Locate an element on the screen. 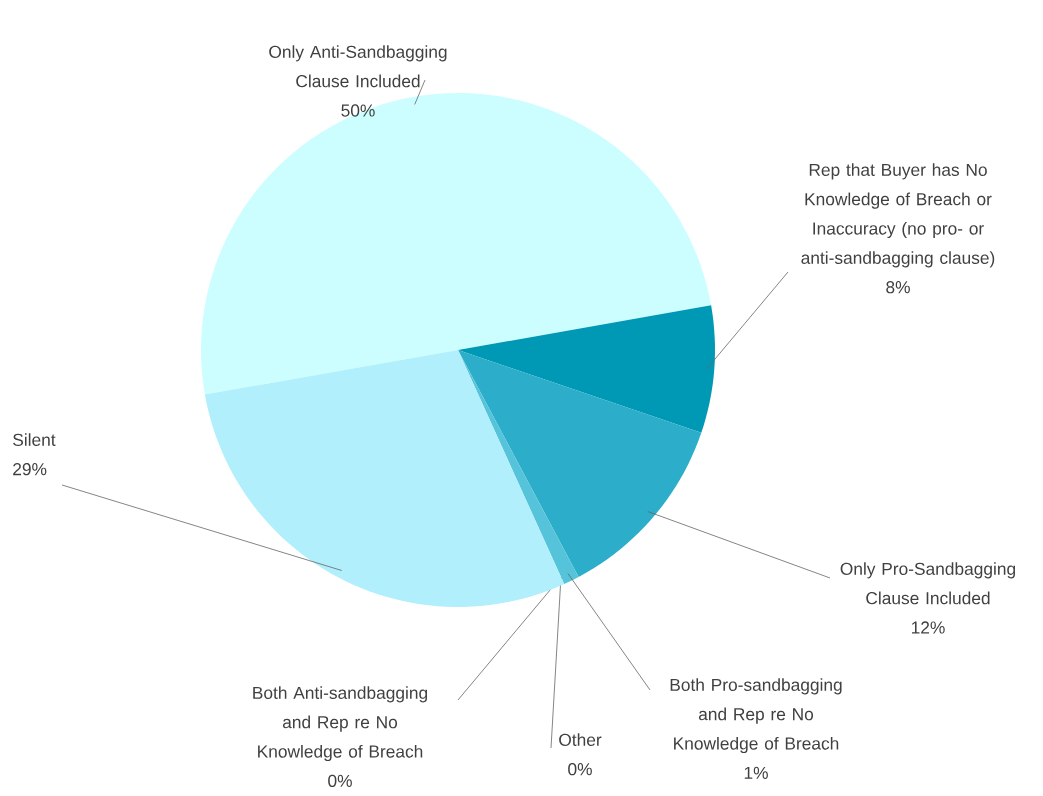 Image resolution: width=1043 pixels, height=796 pixels. slice-label: Only Pro-Sandbagging Clause Included is located at coordinates (928, 583).